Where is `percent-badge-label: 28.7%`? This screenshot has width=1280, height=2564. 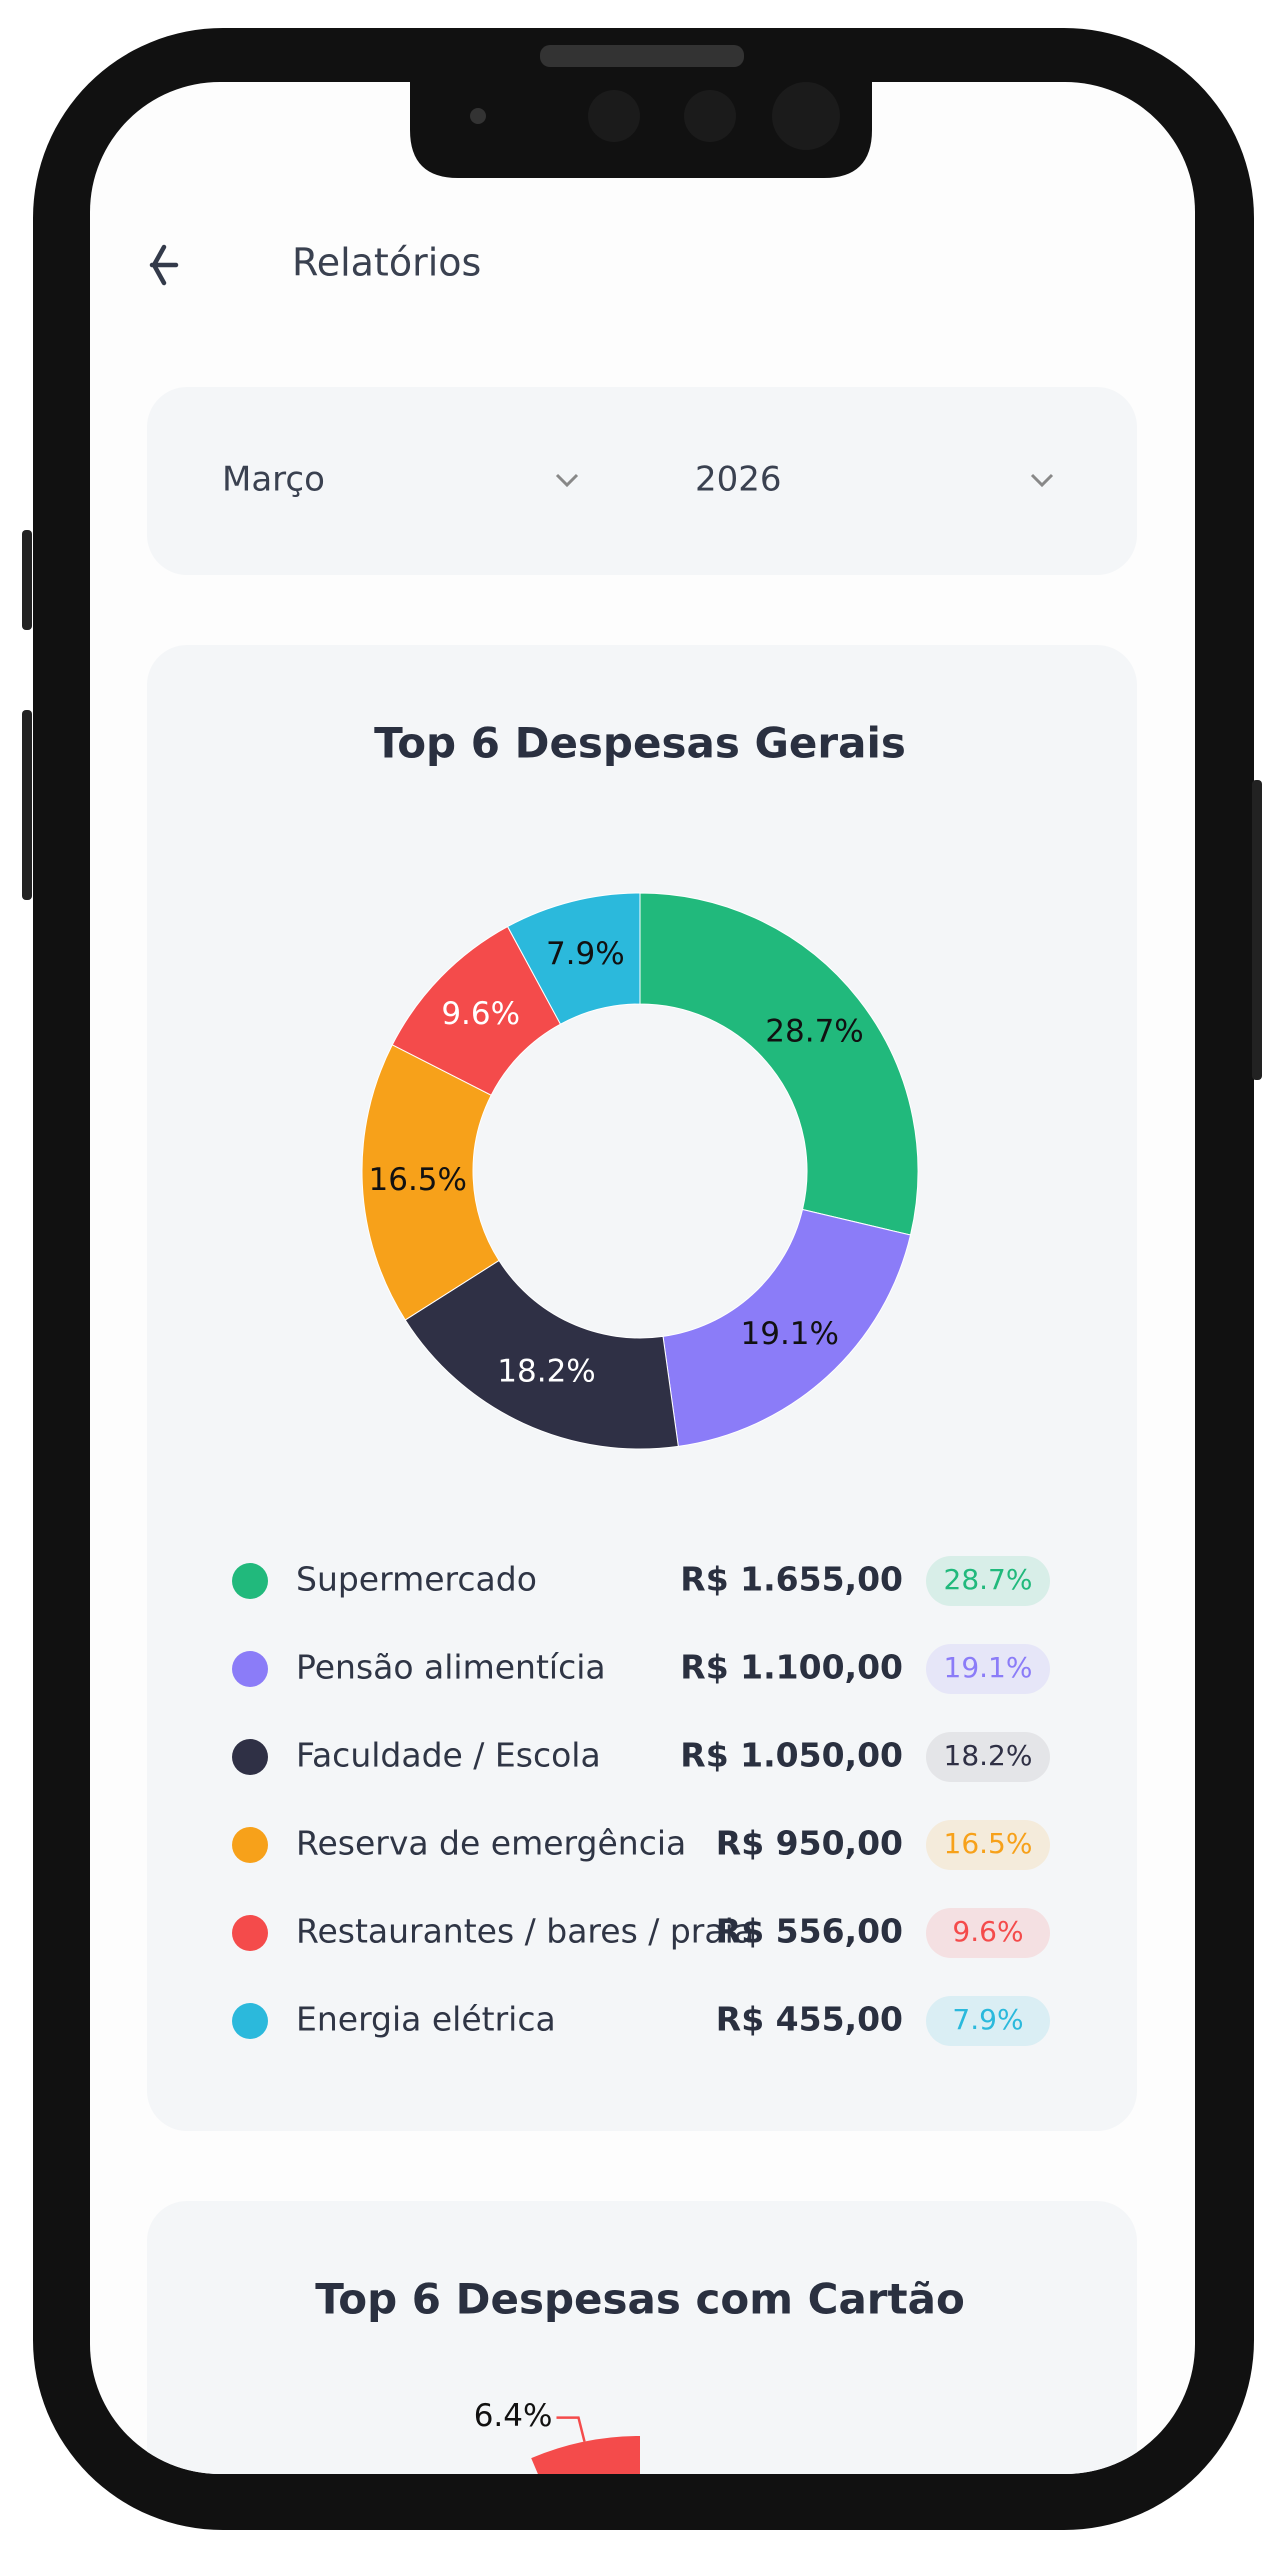
percent-badge-label: 28.7% is located at coordinates (988, 1579).